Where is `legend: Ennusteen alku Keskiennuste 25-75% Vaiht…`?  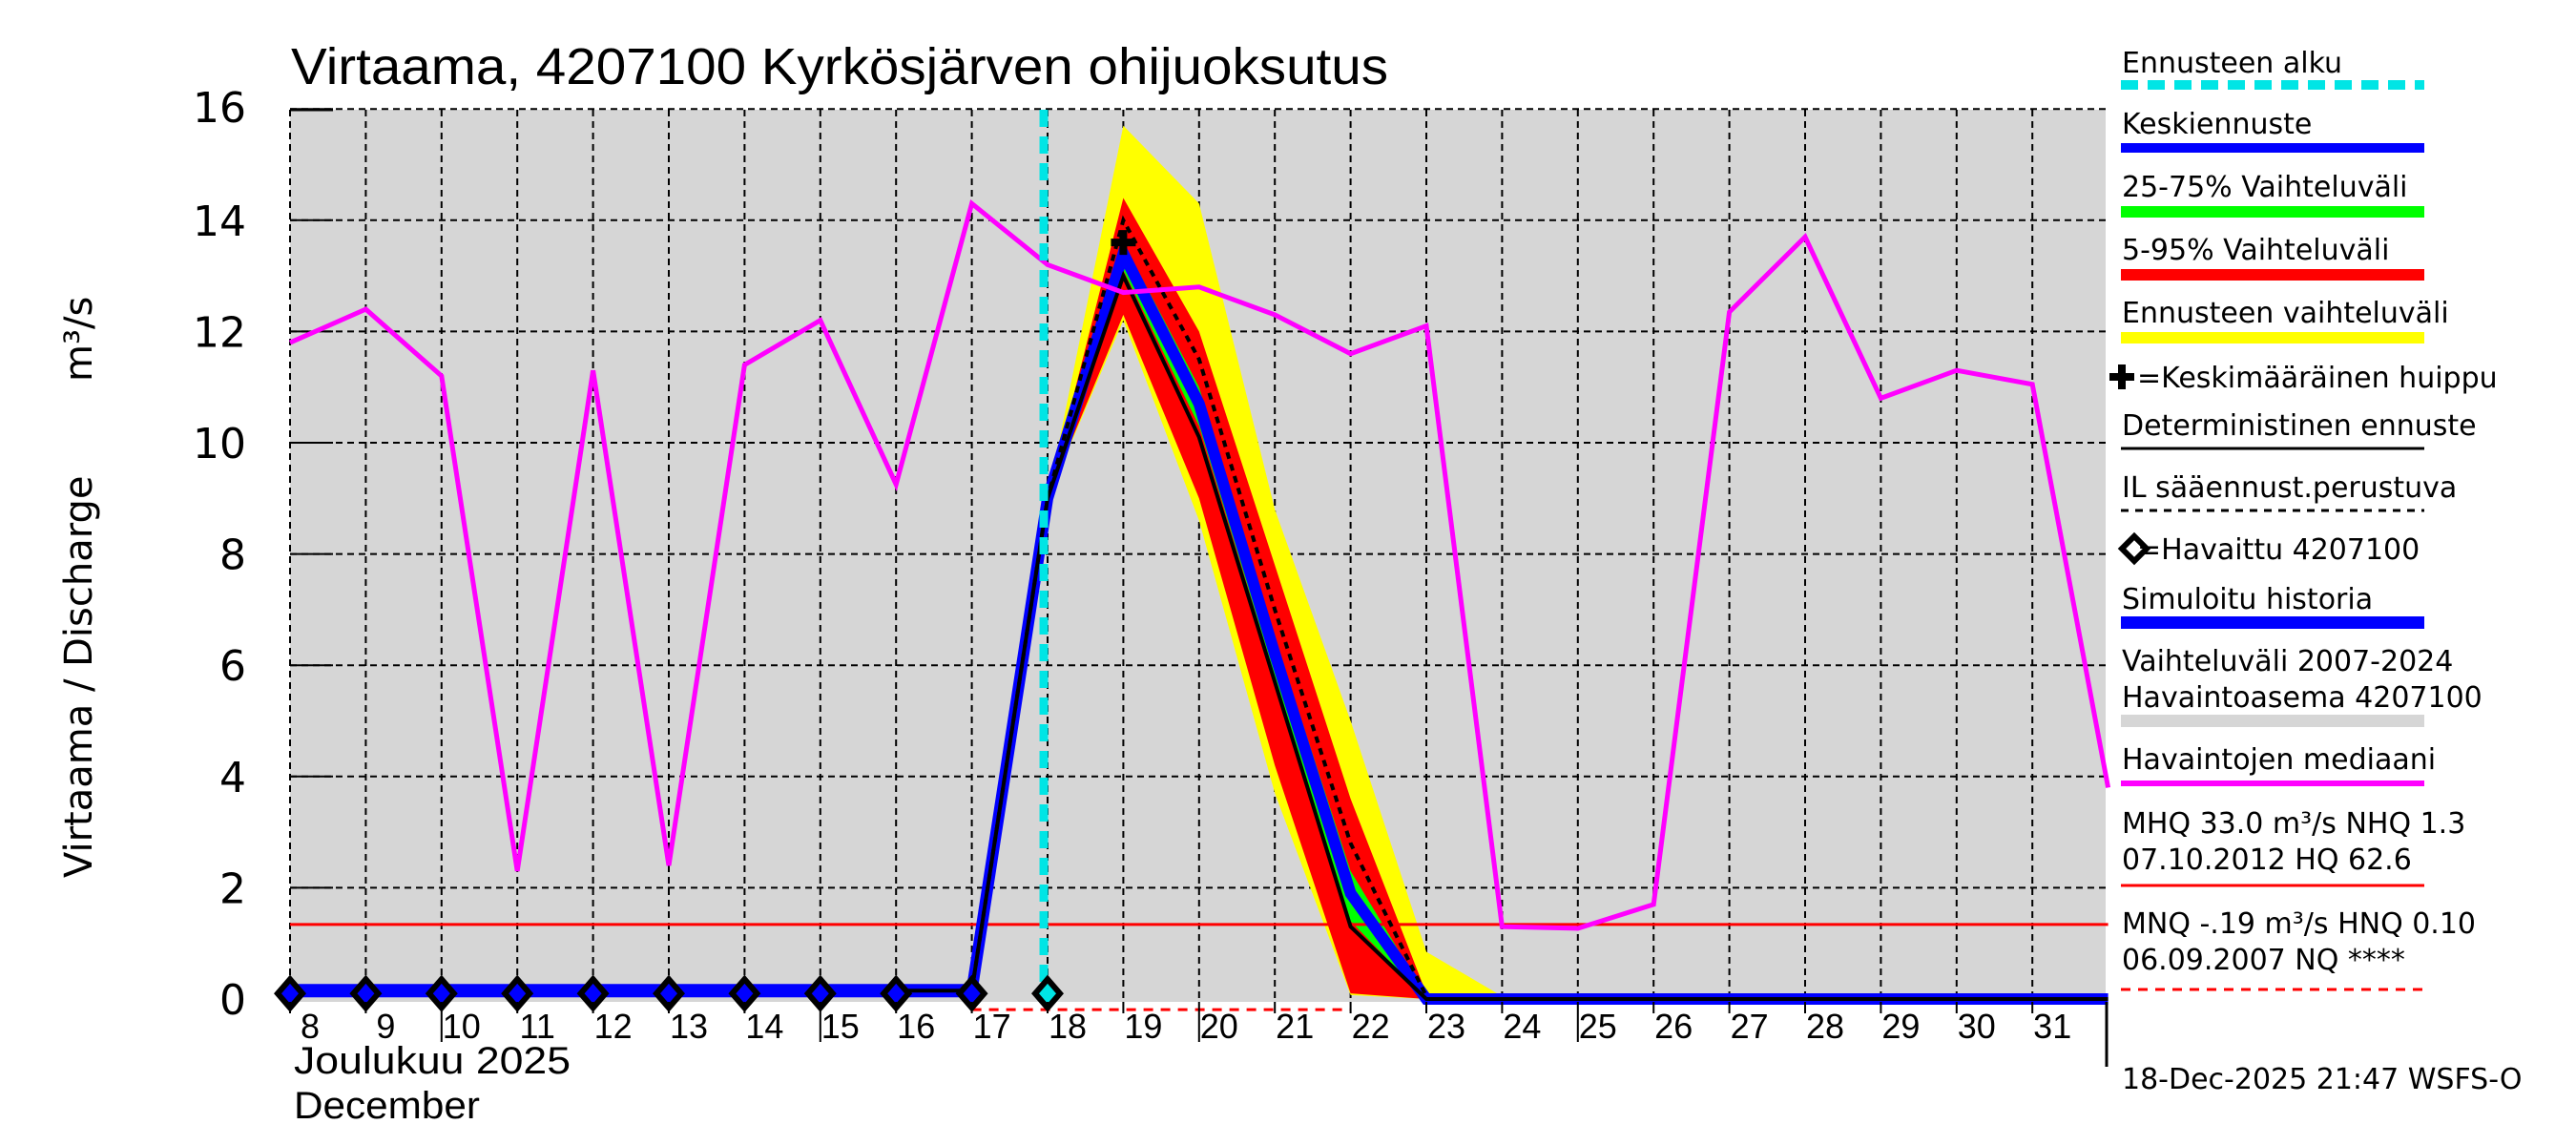
legend: Ennusteen alku Keskiennuste 25-75% Vaiht… is located at coordinates (2303, 519).